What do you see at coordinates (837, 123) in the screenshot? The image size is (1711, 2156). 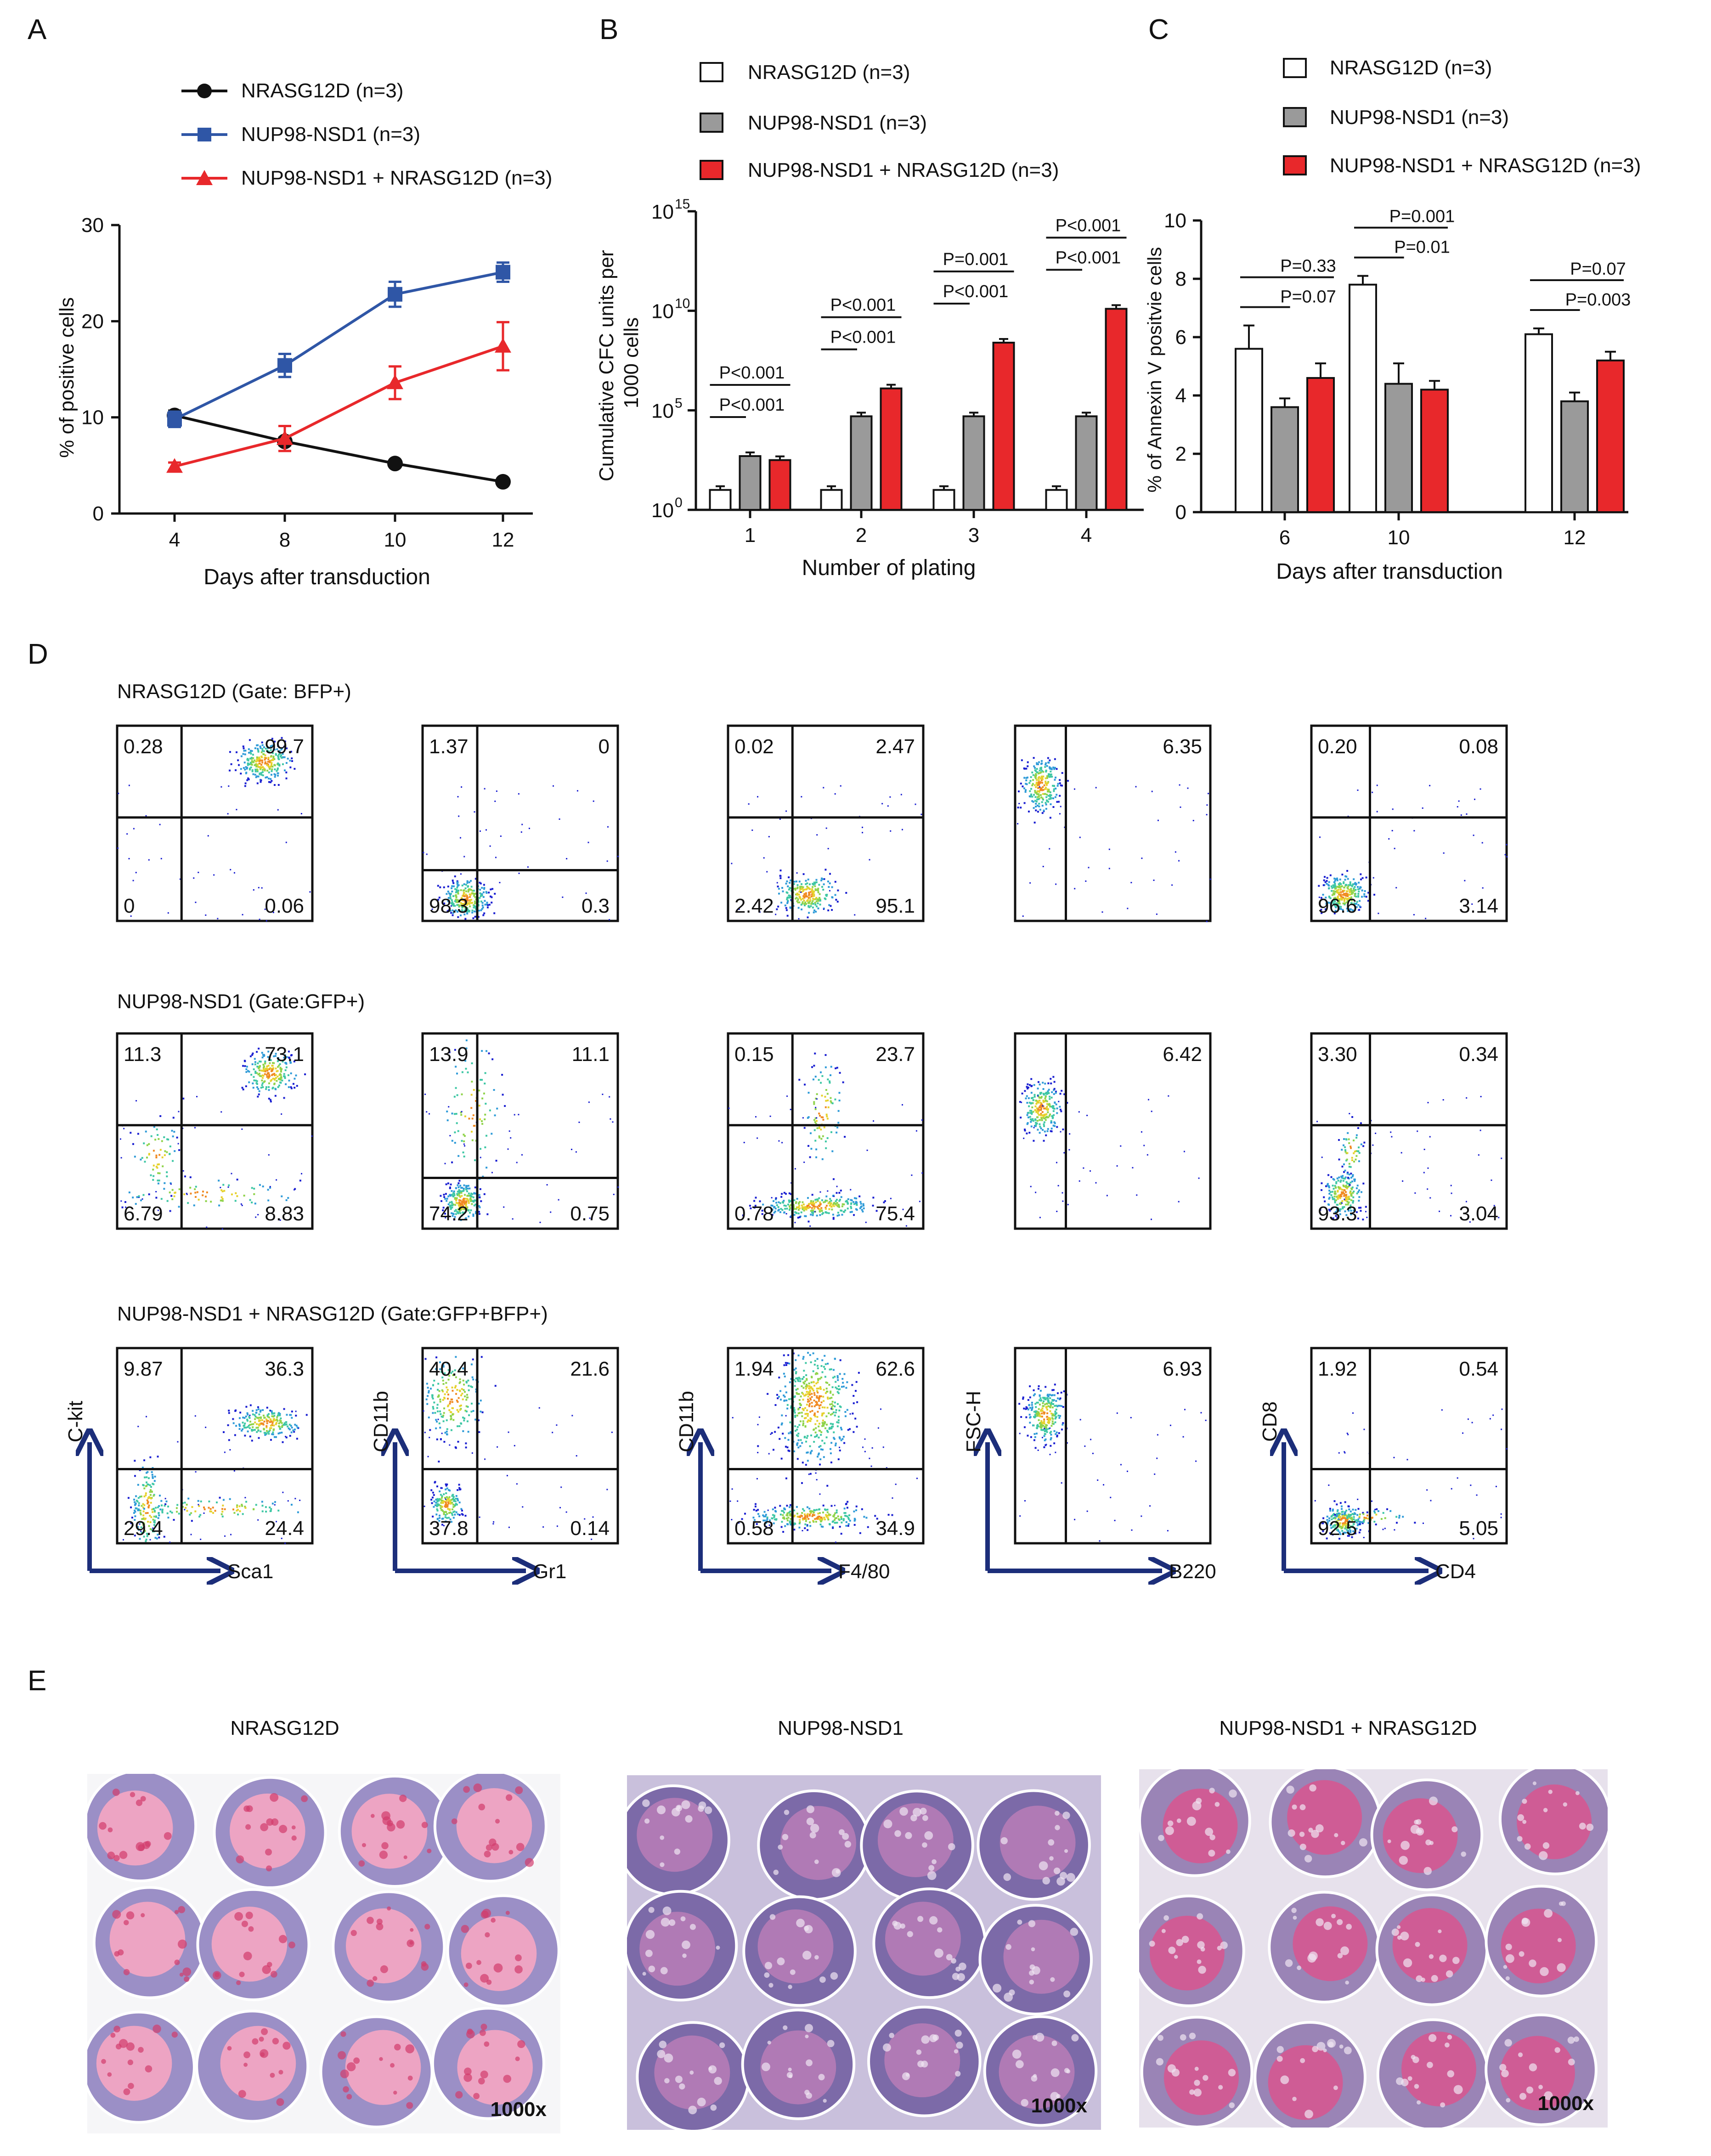 I see `legend-b-label: NUP98-NSD1 (n=3)` at bounding box center [837, 123].